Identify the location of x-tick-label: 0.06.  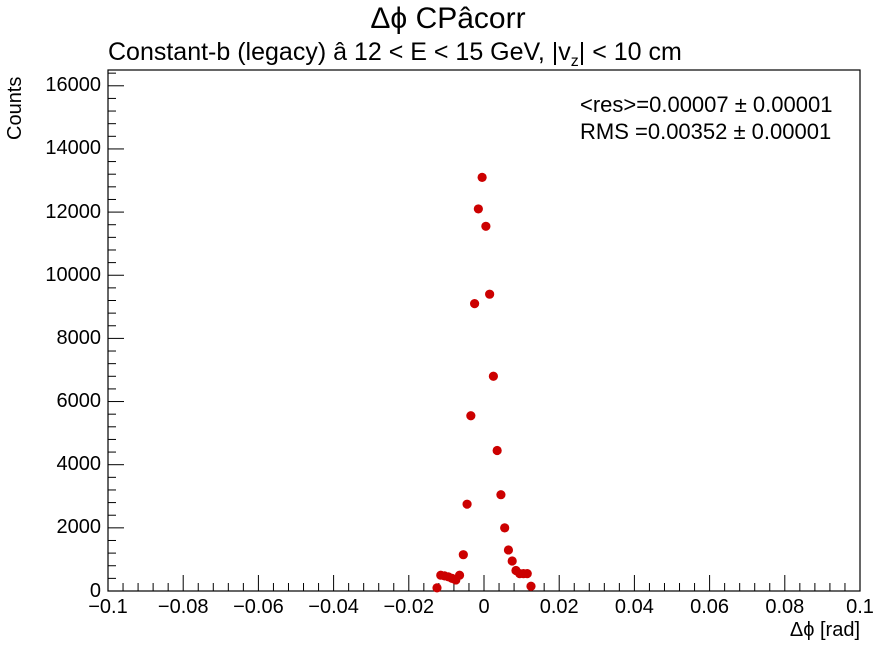
(710, 607).